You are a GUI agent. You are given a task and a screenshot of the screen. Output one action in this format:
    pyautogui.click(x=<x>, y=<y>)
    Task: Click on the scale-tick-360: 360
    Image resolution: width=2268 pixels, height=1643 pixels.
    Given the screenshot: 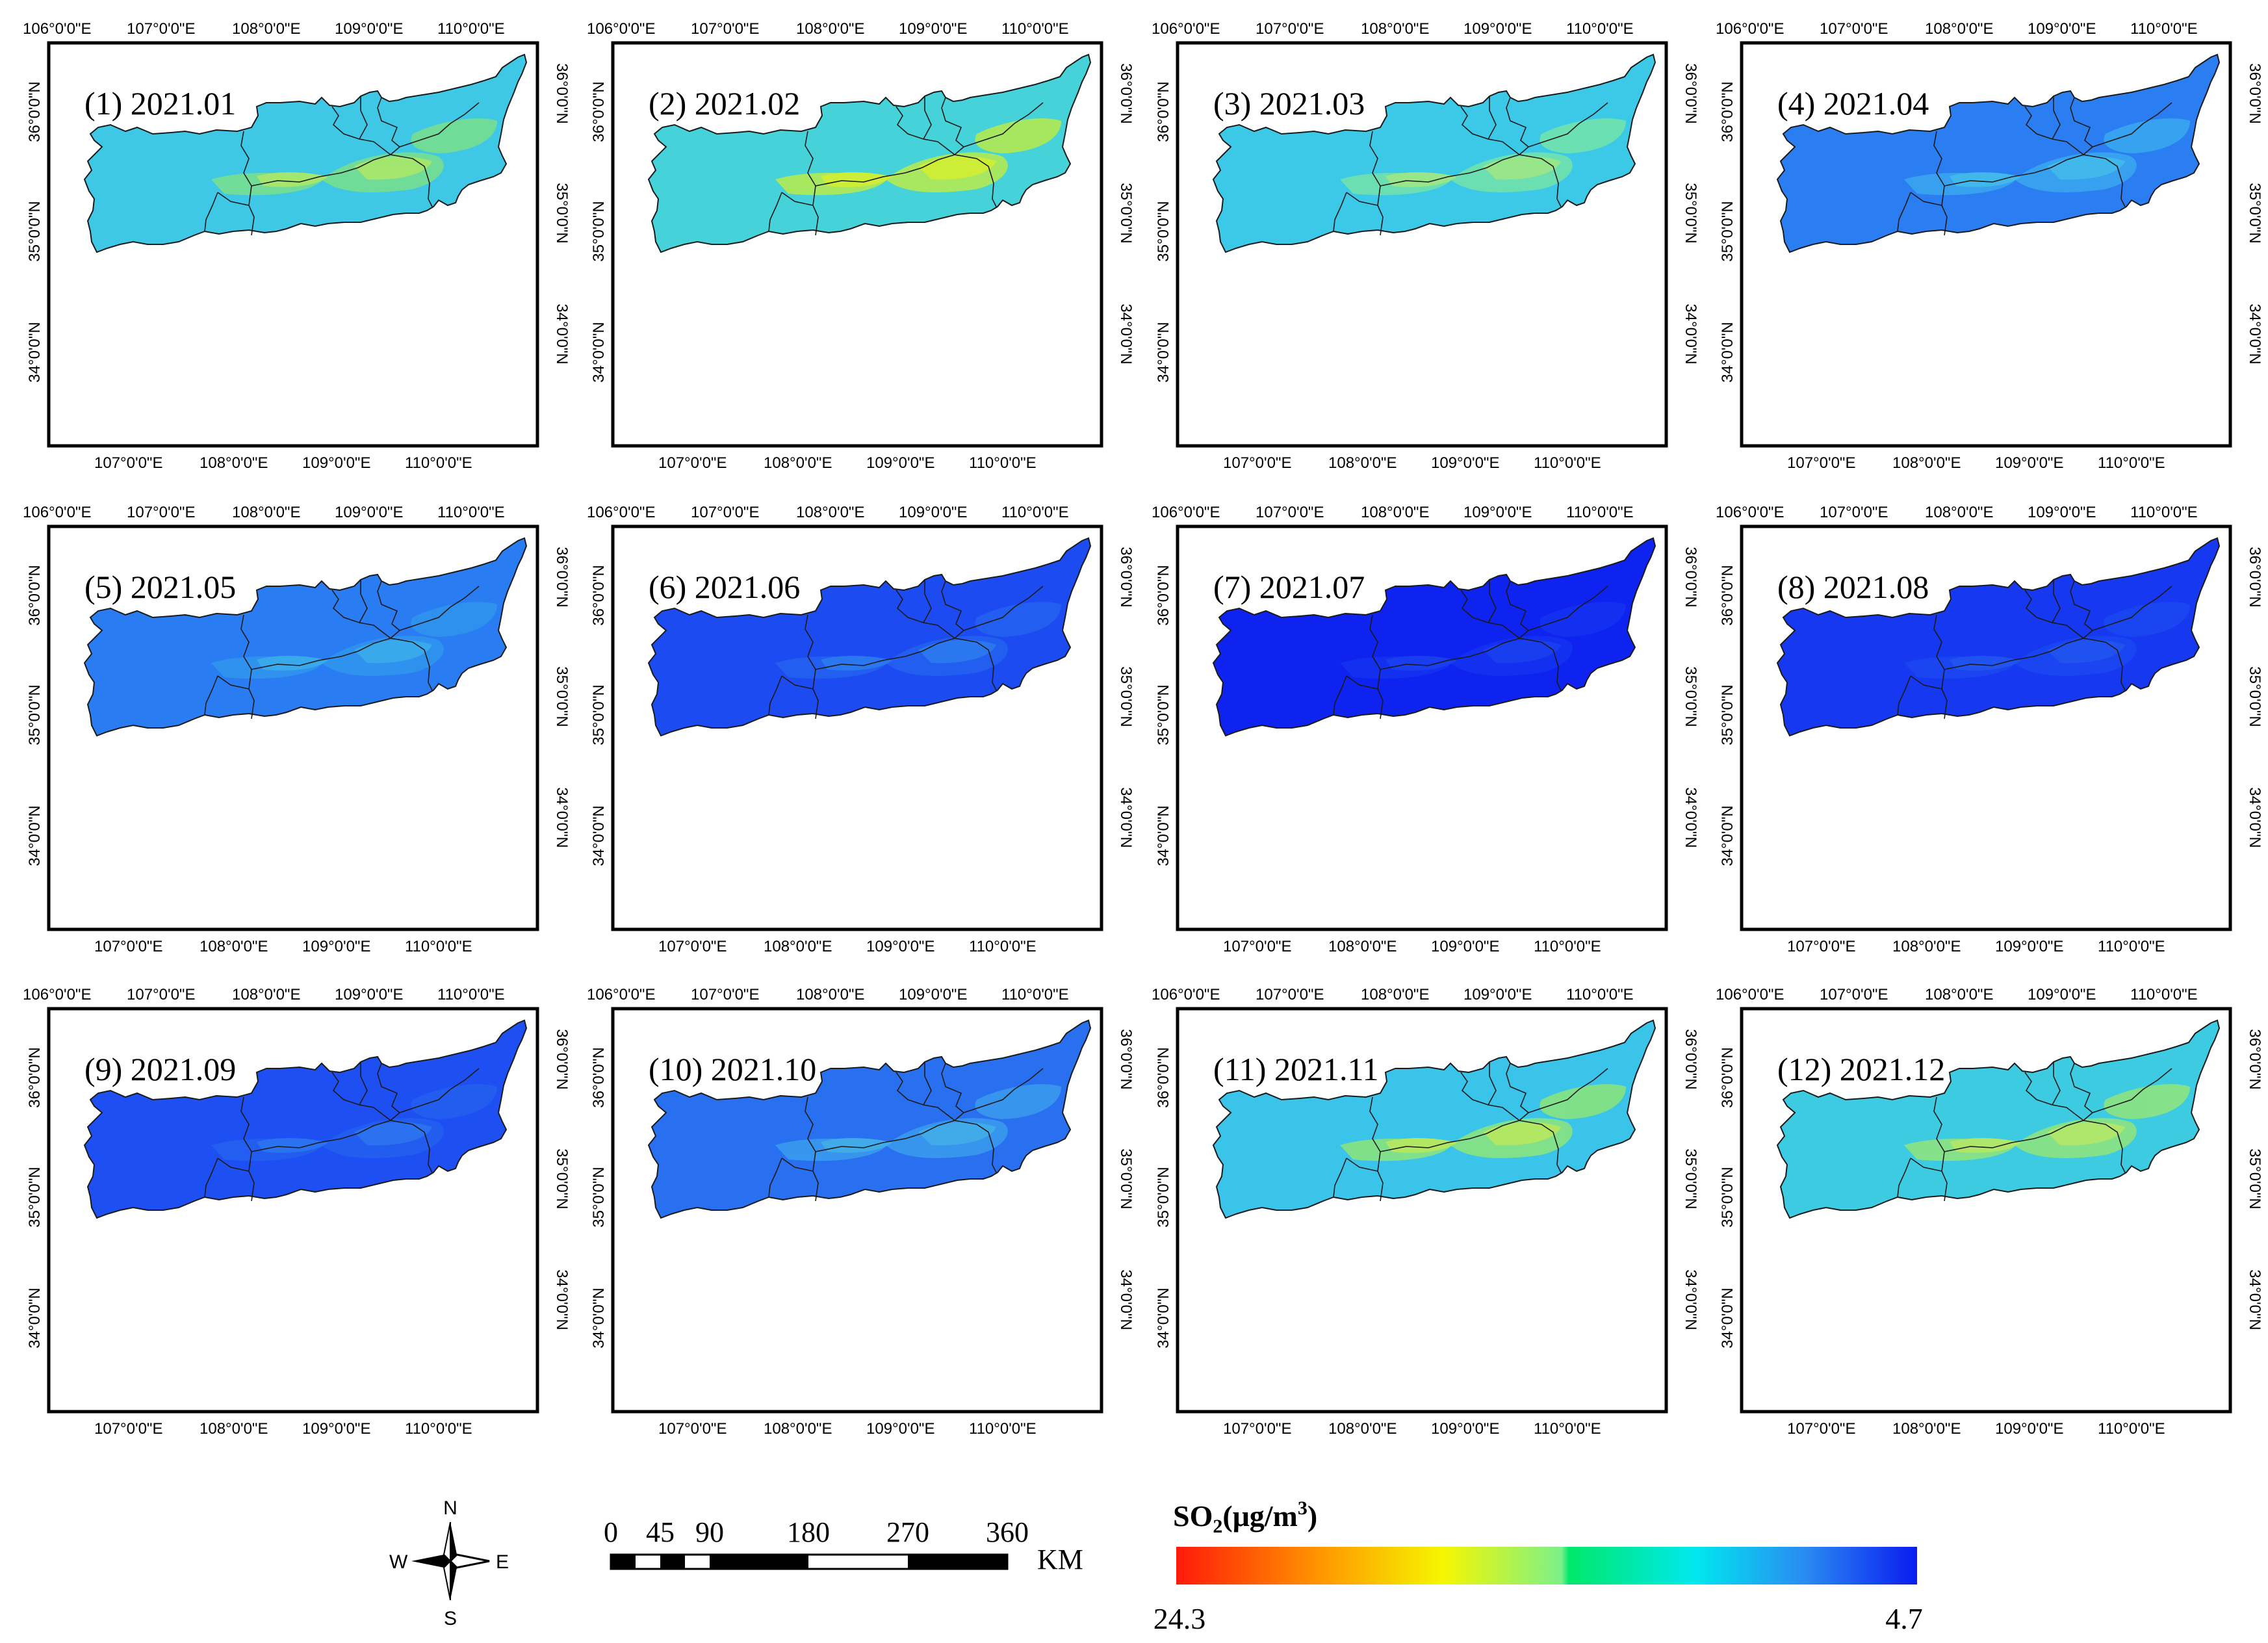 What is the action you would take?
    pyautogui.click(x=1007, y=1532)
    